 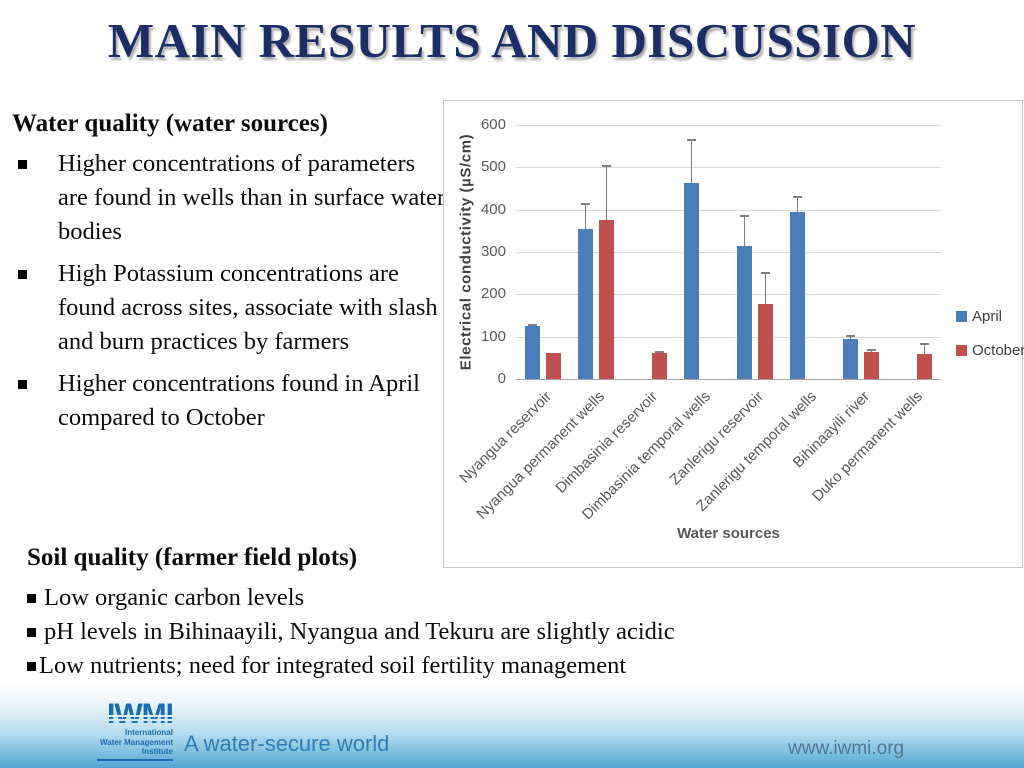 I want to click on y-tick-label: 0, so click(x=501, y=378).